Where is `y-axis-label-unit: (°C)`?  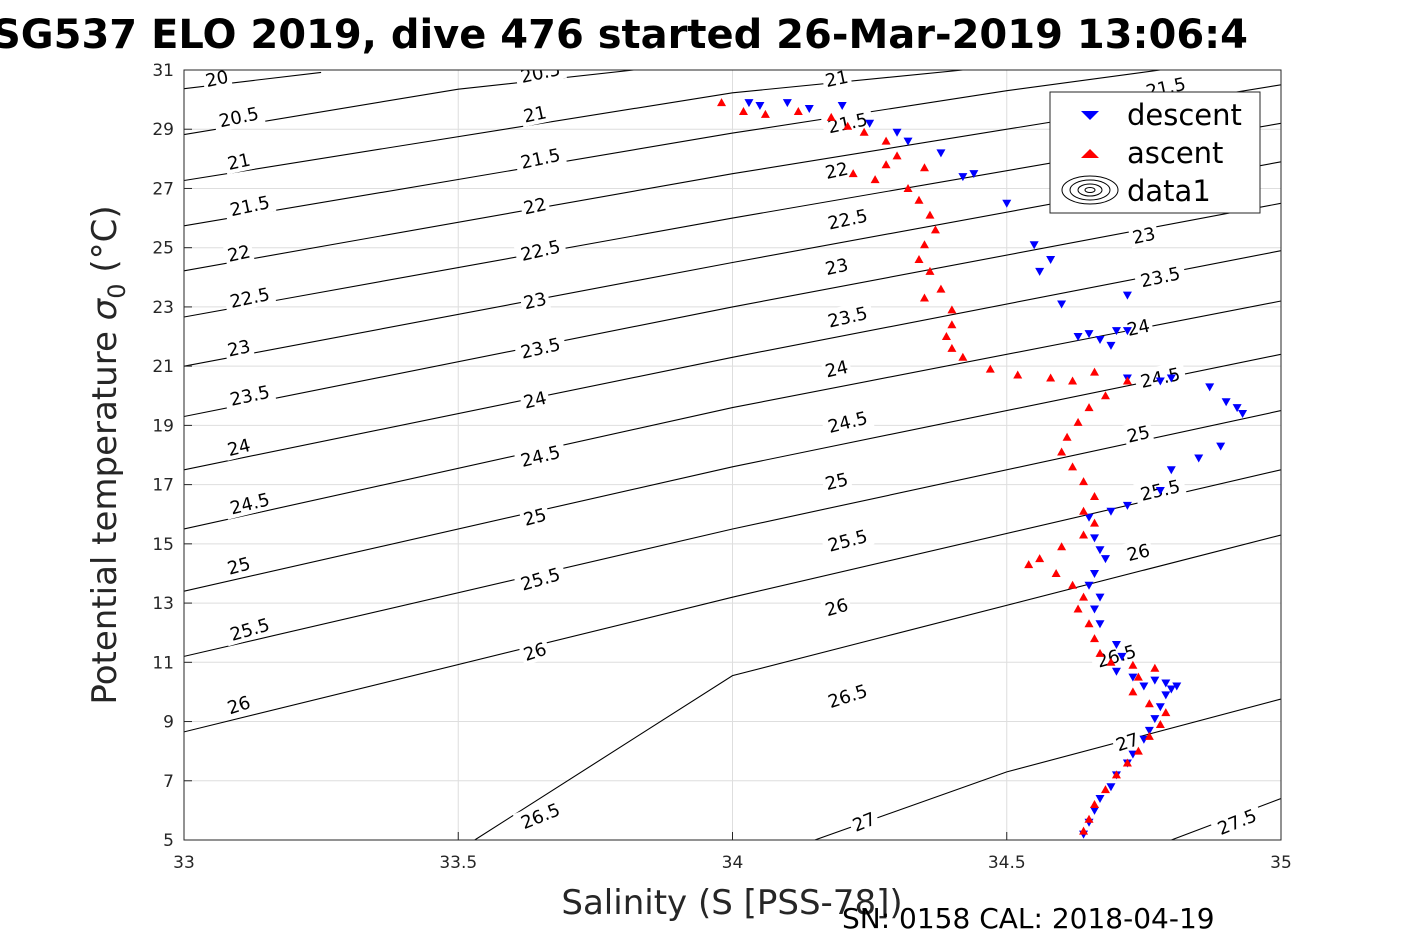
y-axis-label-unit: (°C) is located at coordinates (105, 244).